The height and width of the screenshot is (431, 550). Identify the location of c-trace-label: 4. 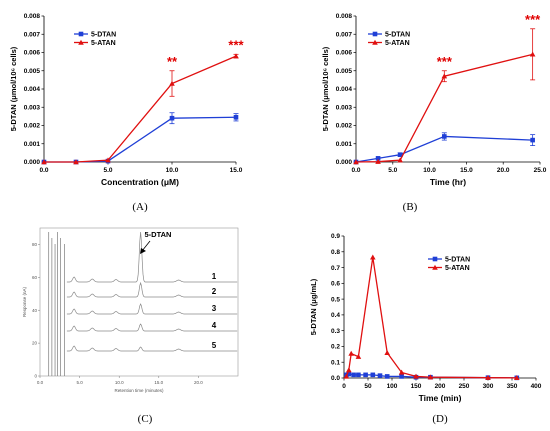
(214, 325).